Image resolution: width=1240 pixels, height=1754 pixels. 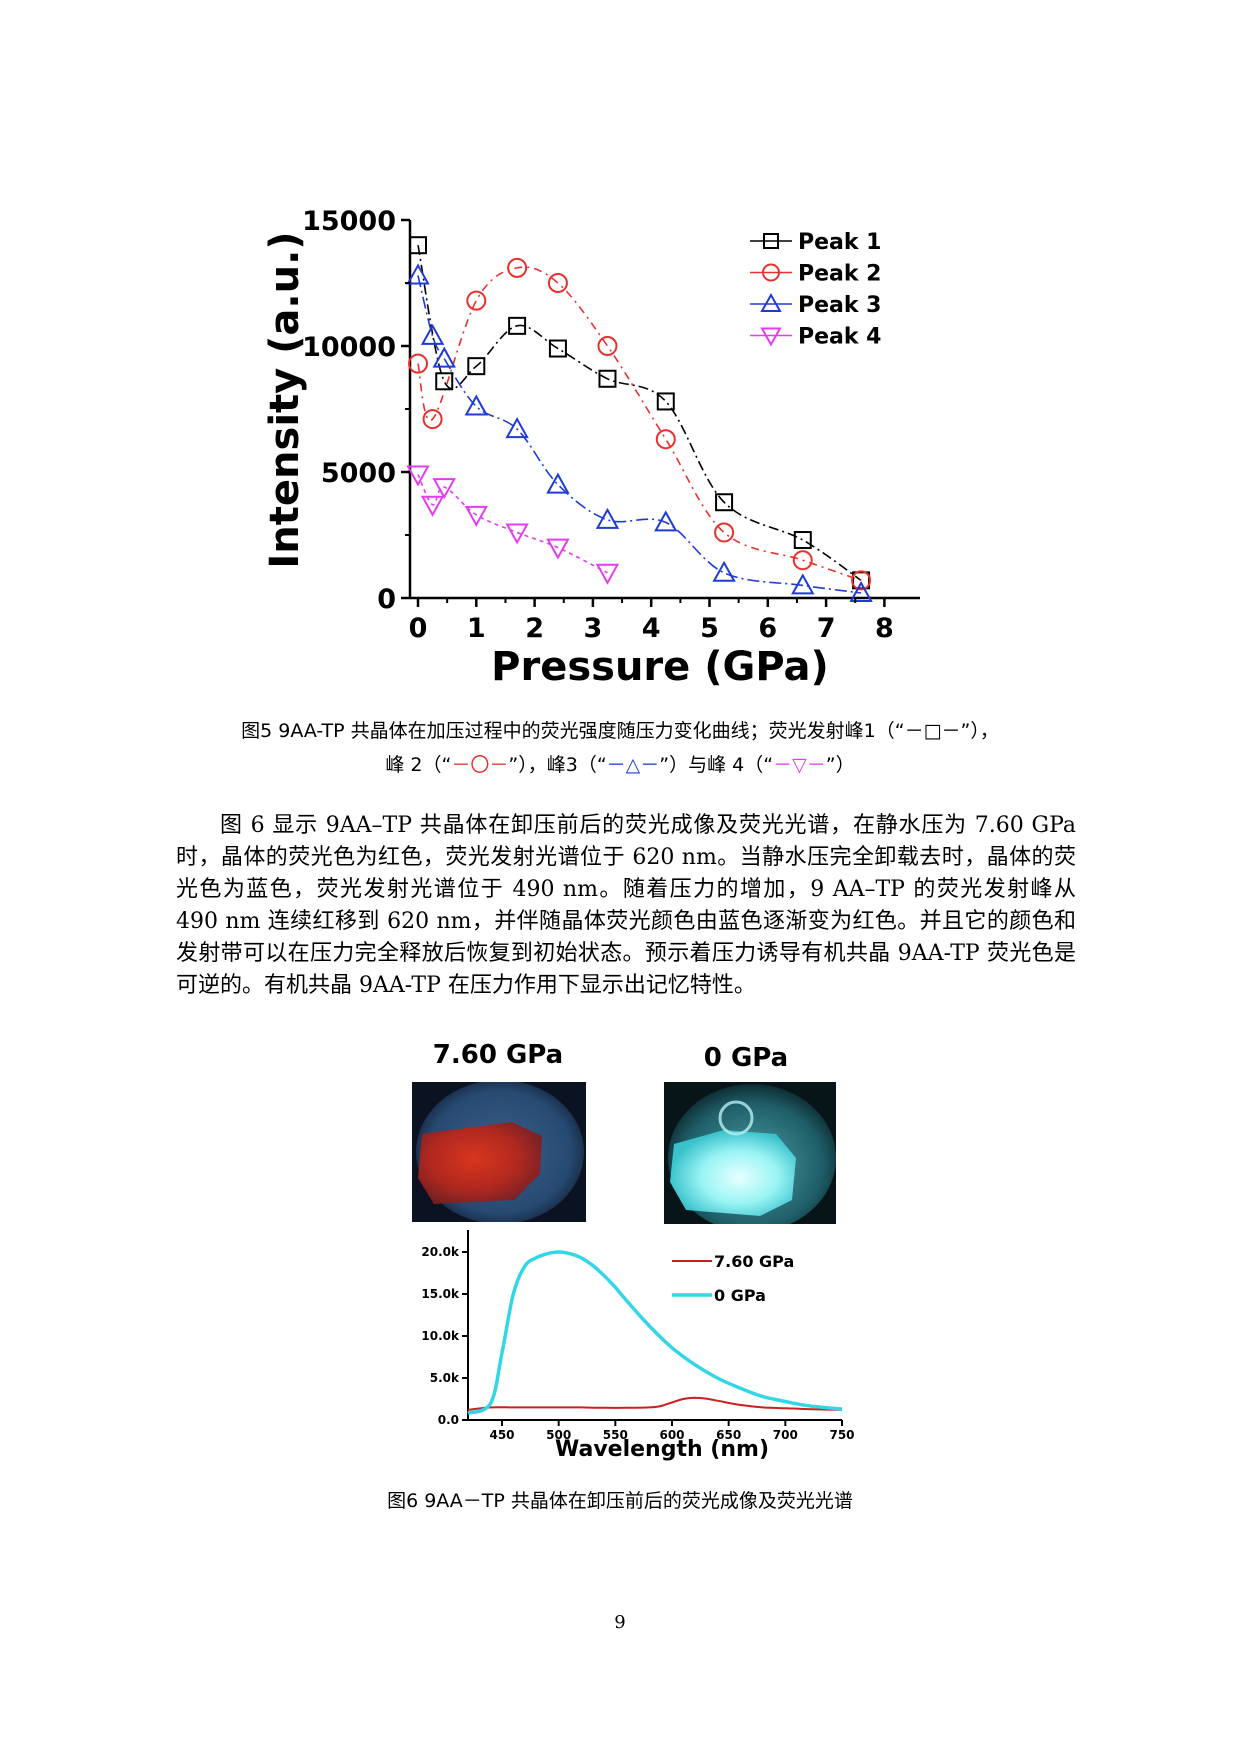 What do you see at coordinates (386, 599) in the screenshot?
I see `fig5-y-tick-label: 0` at bounding box center [386, 599].